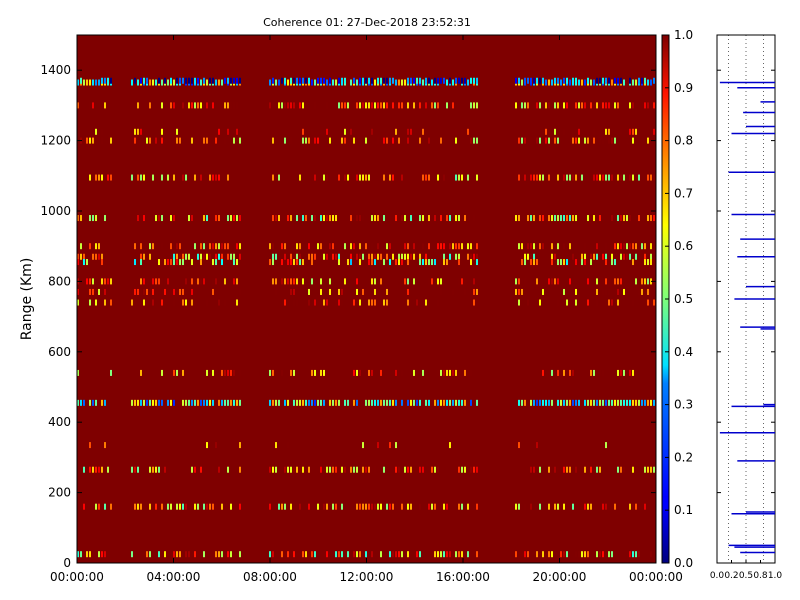 The width and height of the screenshot is (800, 600). What do you see at coordinates (683, 246) in the screenshot?
I see `colorbar-tick-label: 0.6` at bounding box center [683, 246].